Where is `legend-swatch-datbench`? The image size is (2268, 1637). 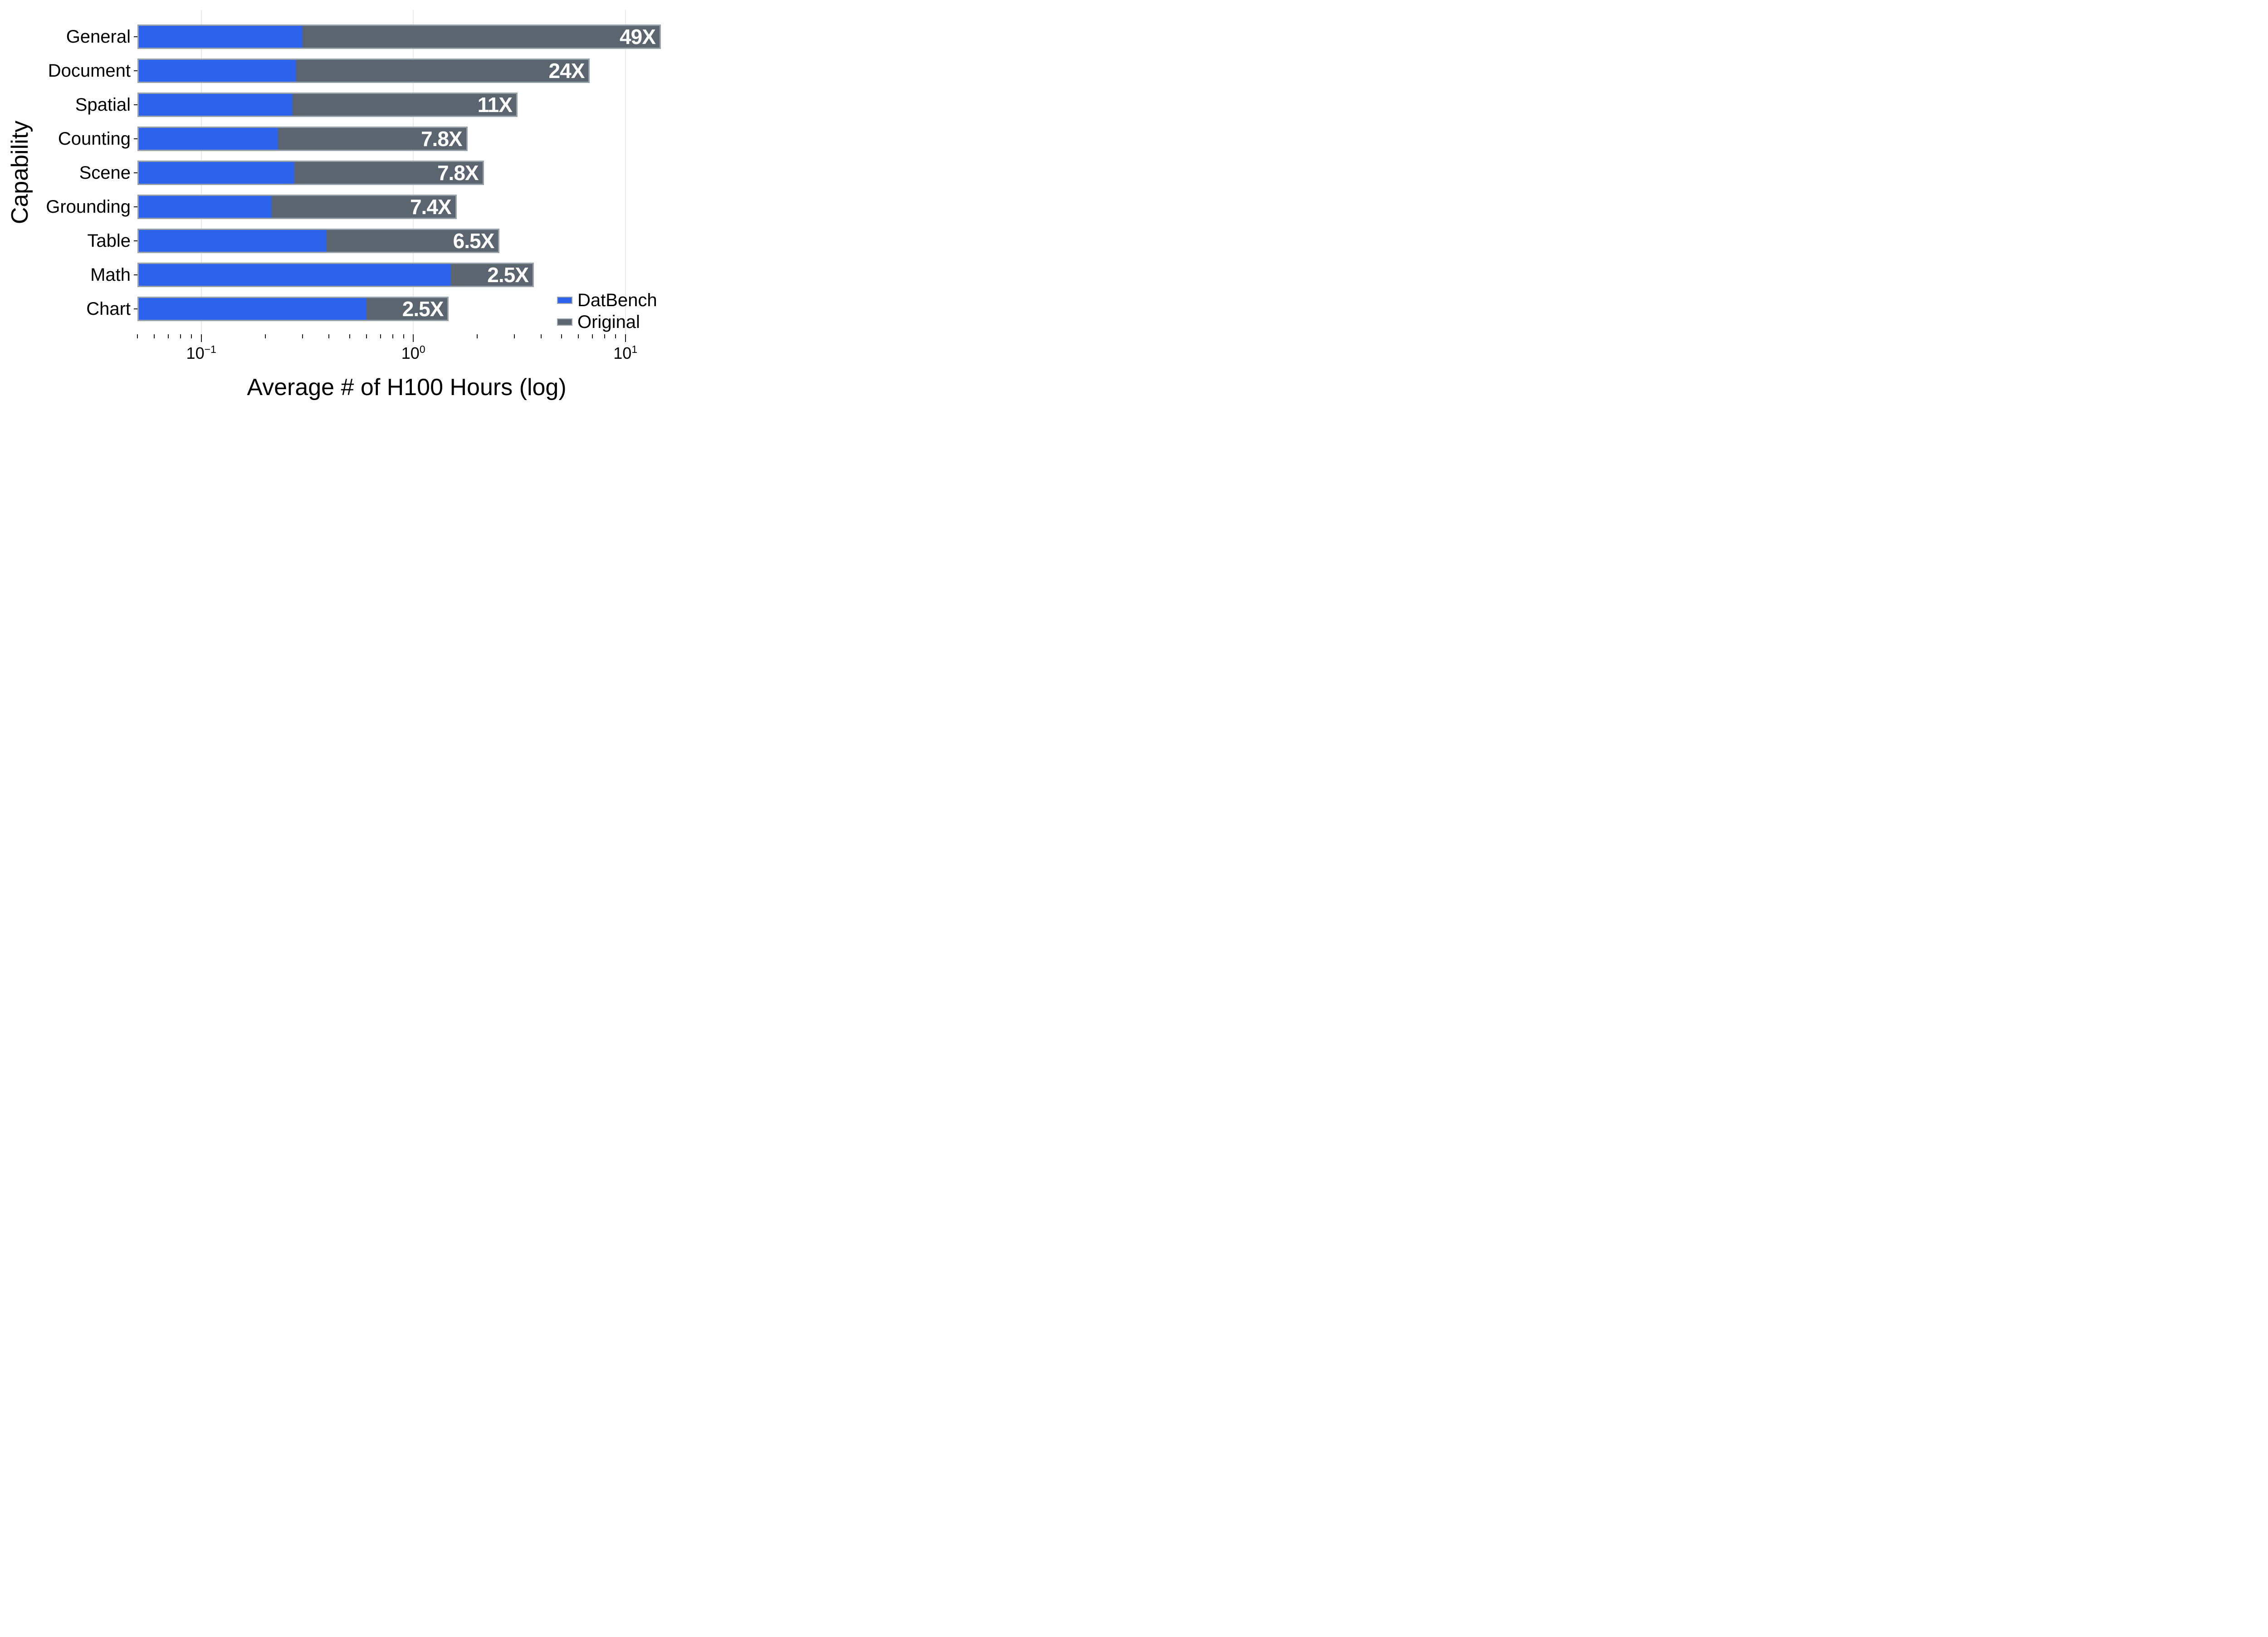 legend-swatch-datbench is located at coordinates (564, 300).